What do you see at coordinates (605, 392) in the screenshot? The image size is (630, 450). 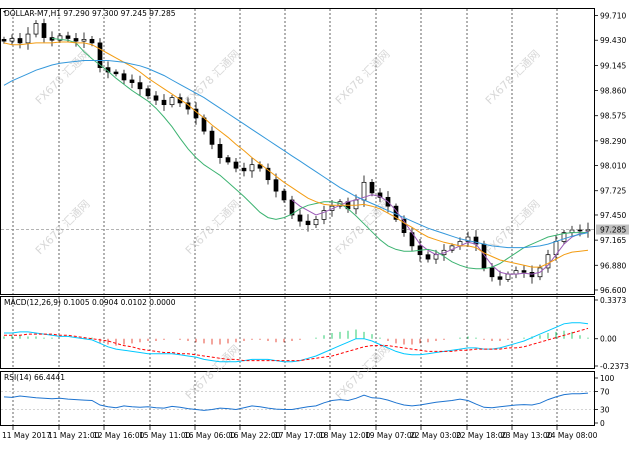 I see `rsi-y-label: 70` at bounding box center [605, 392].